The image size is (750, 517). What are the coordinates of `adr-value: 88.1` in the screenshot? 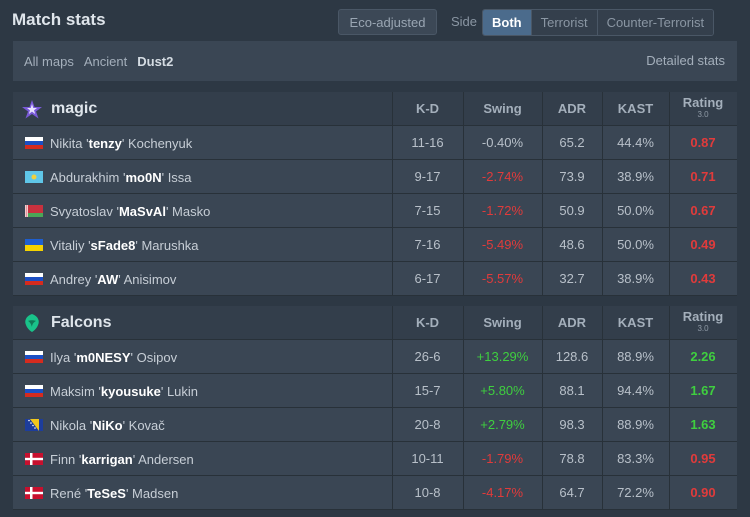 It's located at (572, 390).